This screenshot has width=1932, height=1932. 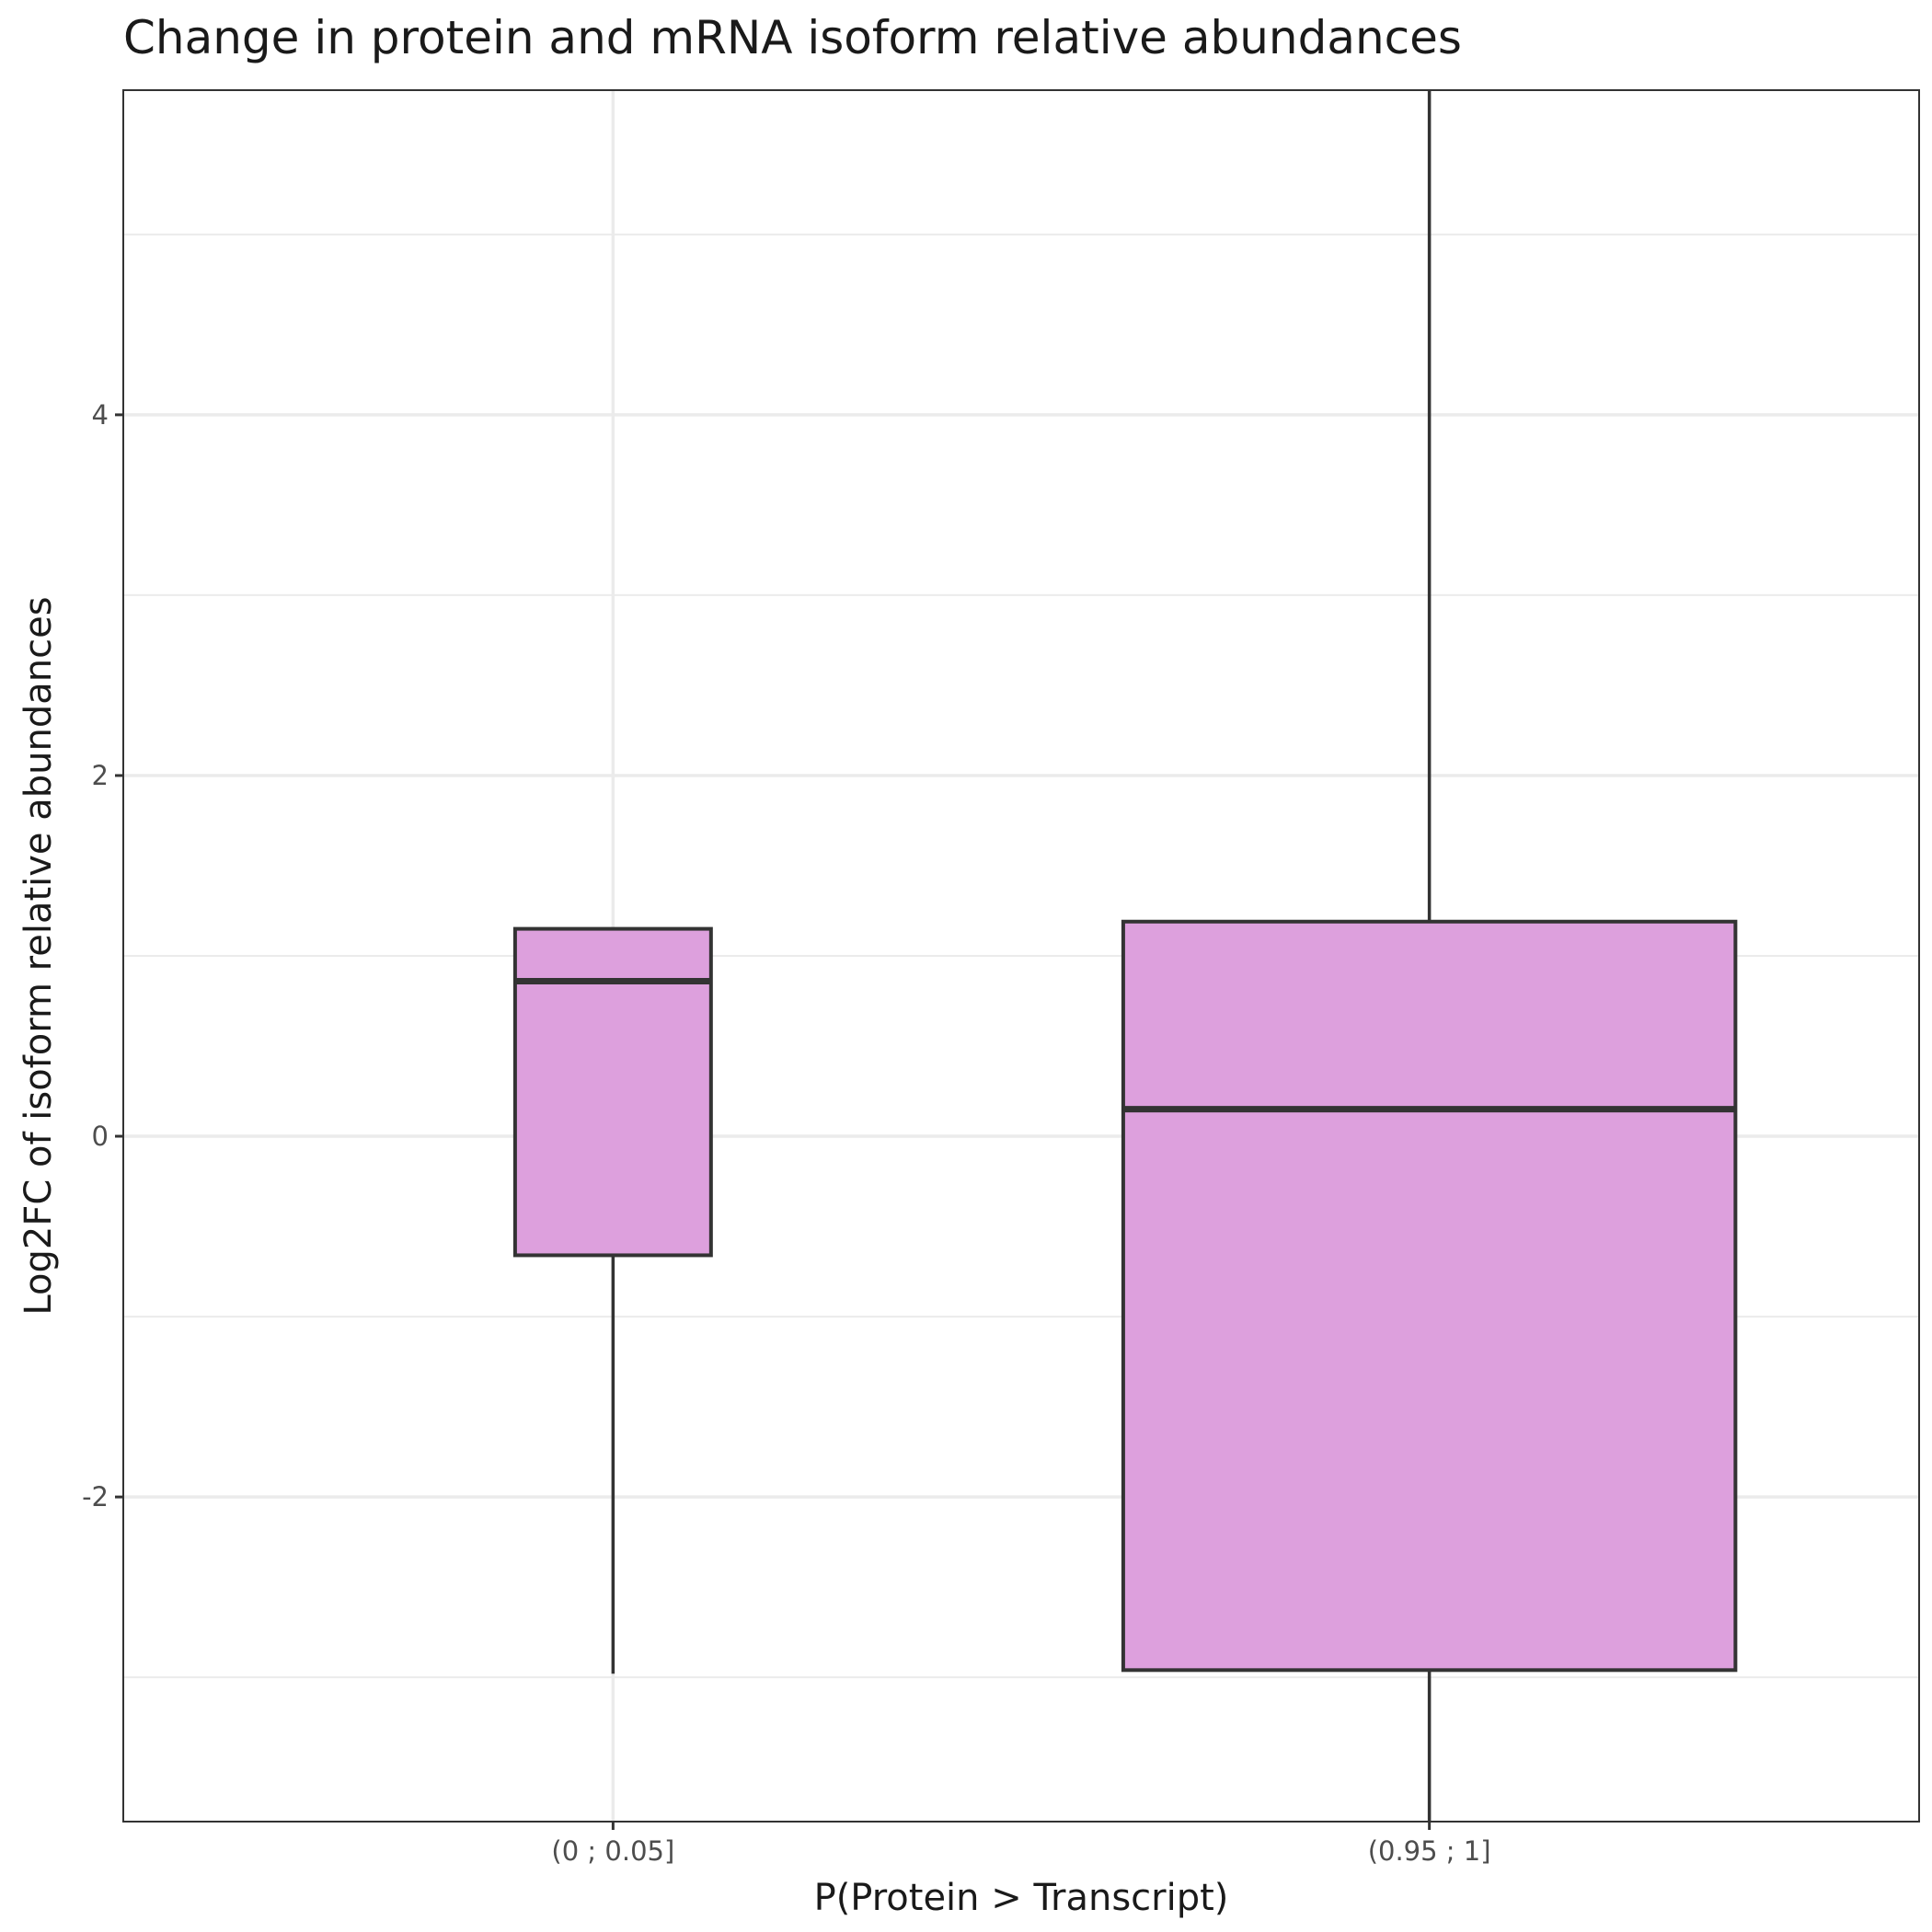 I want to click on y-axis: -2 0 2 4, so click(x=102, y=955).